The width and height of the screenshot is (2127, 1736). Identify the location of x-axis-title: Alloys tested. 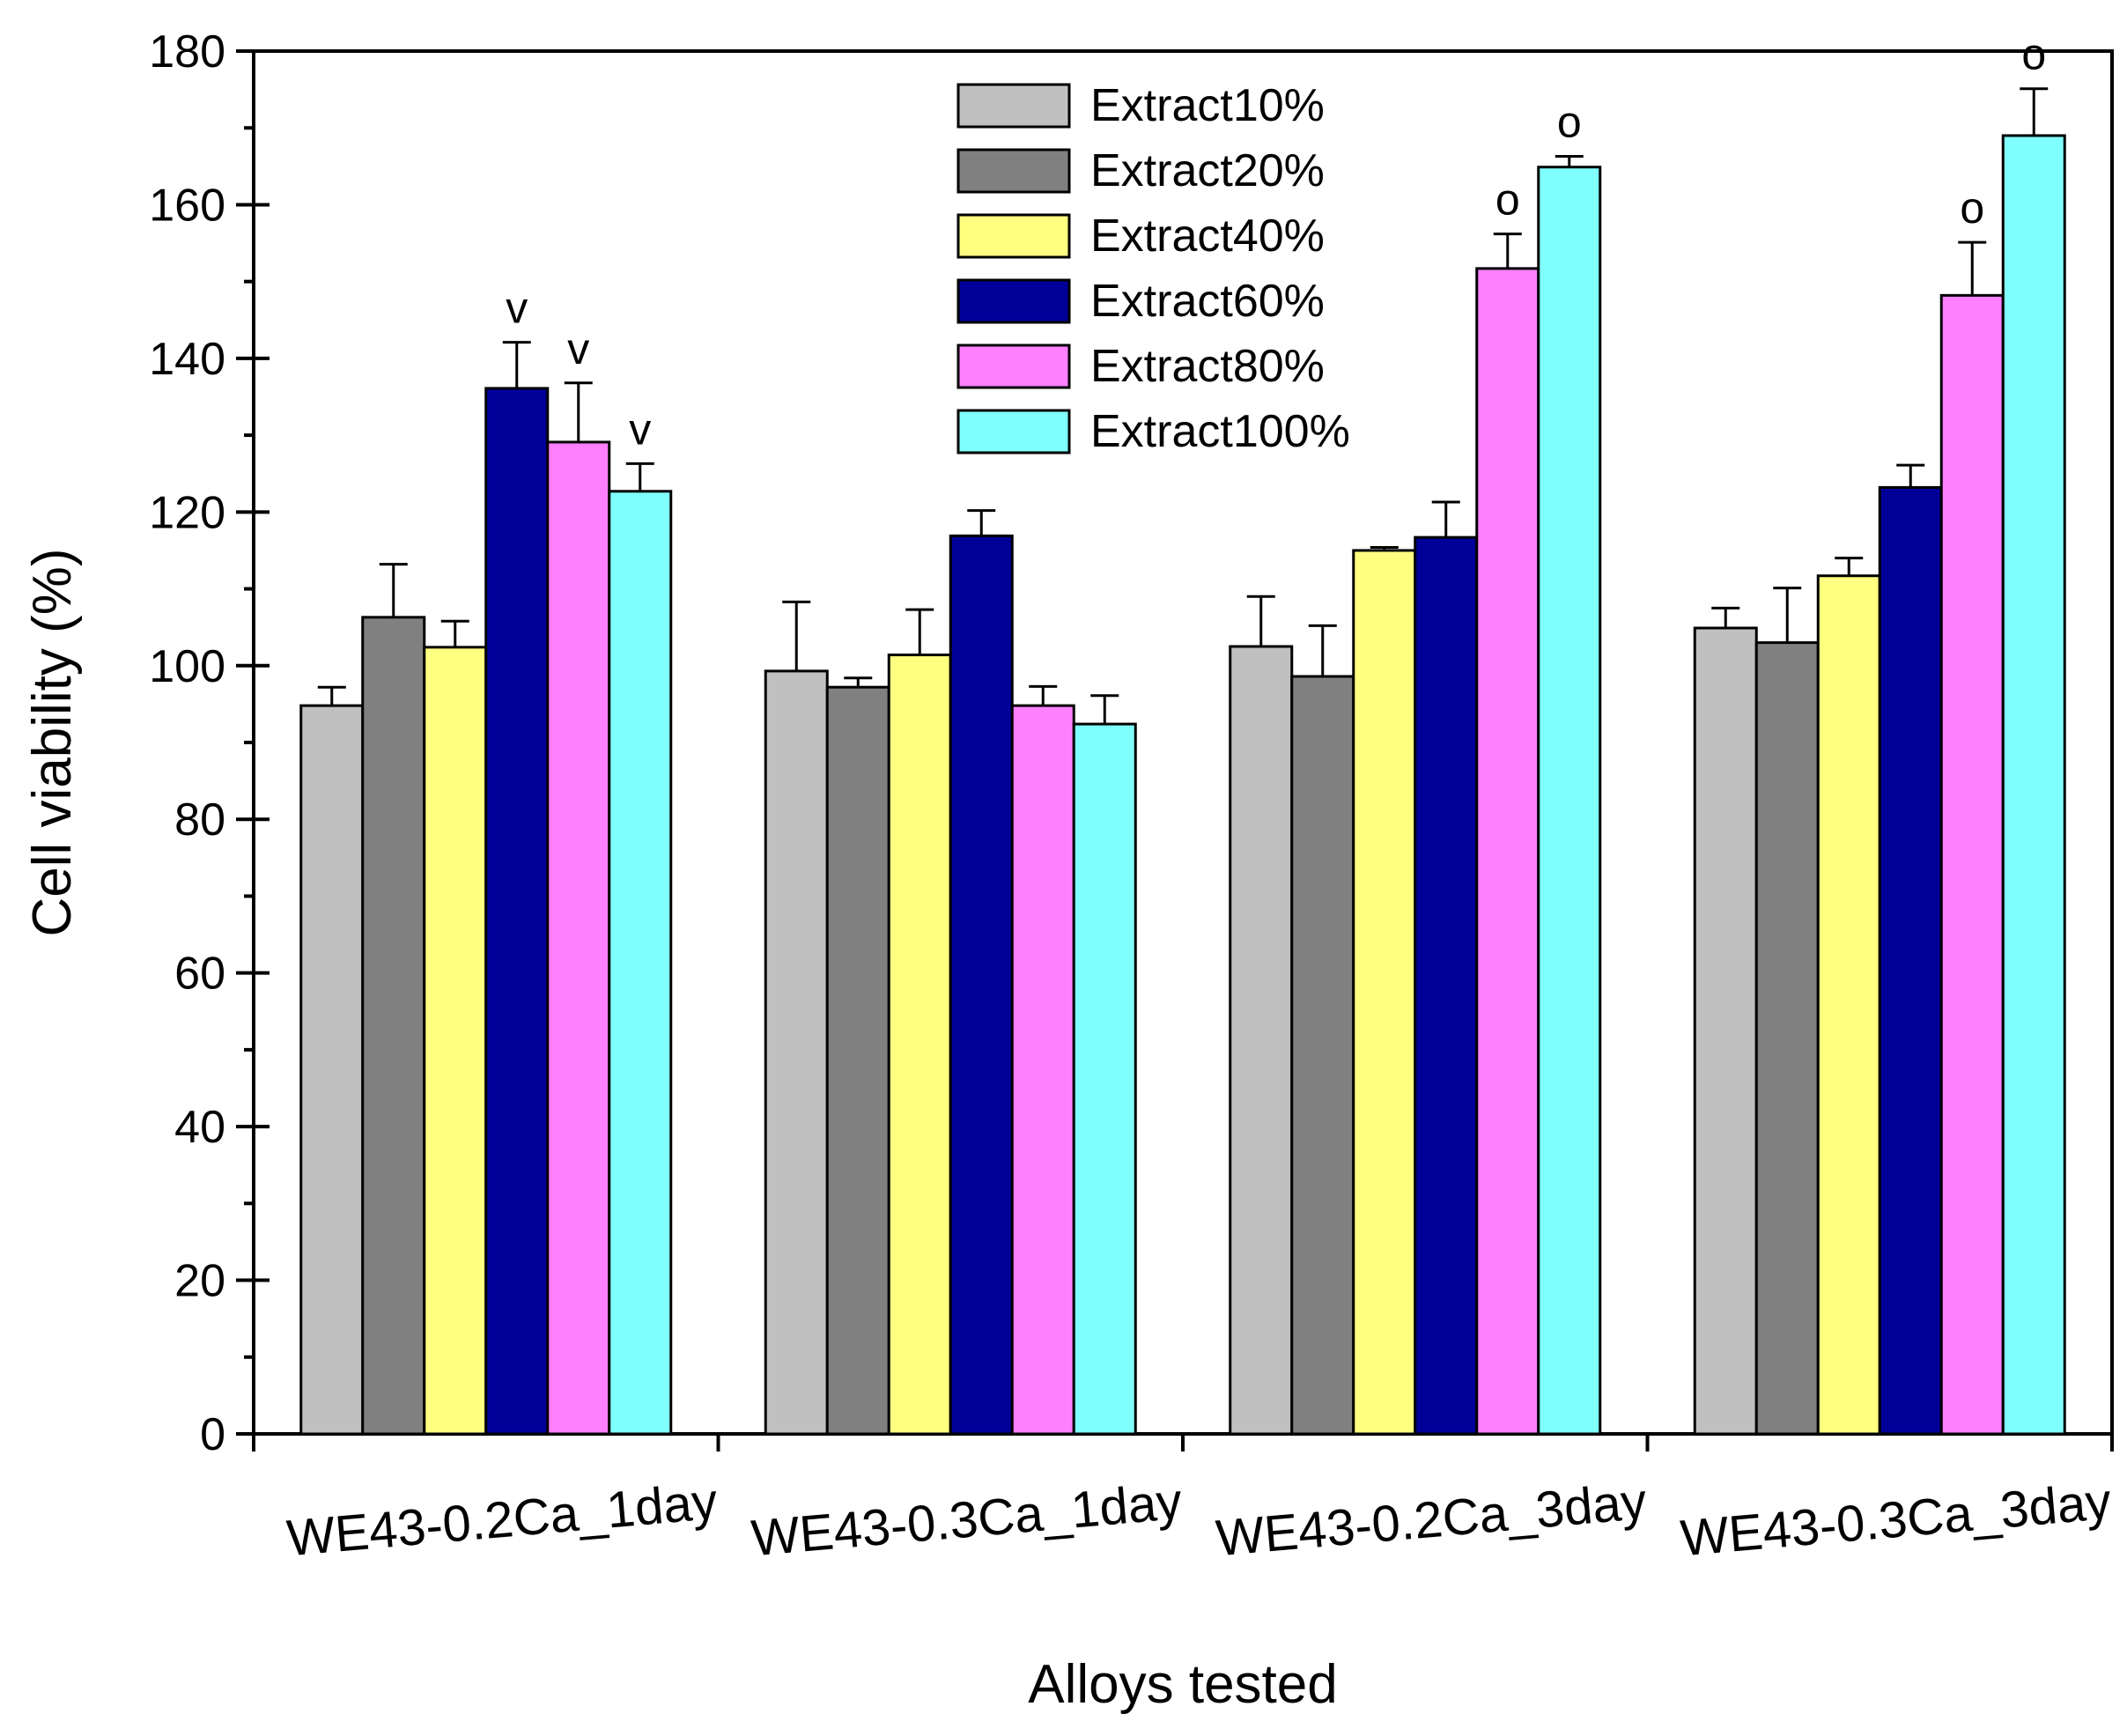
(1183, 1684).